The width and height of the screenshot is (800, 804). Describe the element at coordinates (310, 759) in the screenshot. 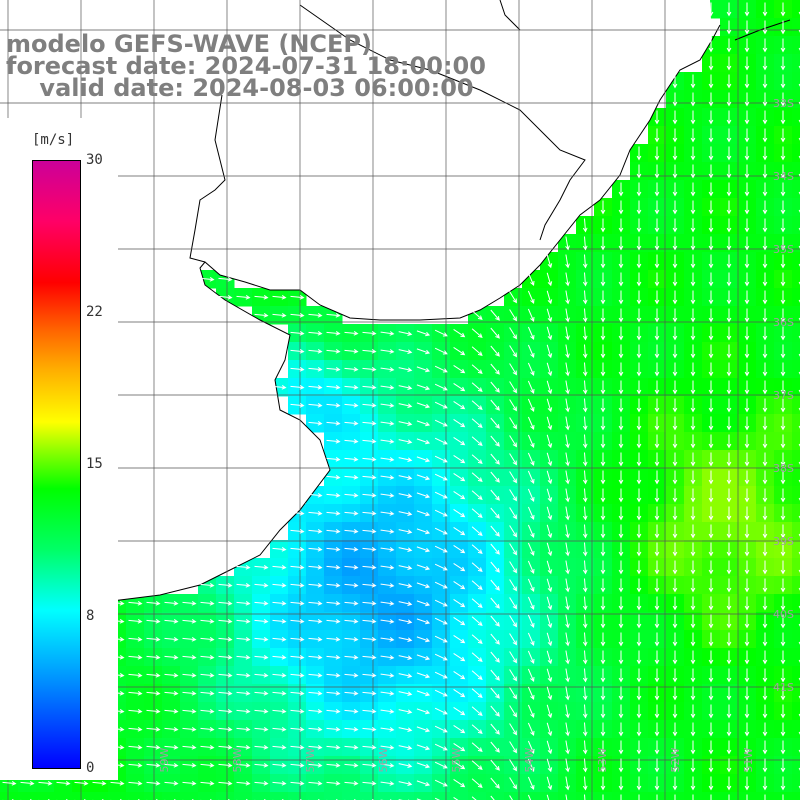

I see `lon-label: 57W` at that location.